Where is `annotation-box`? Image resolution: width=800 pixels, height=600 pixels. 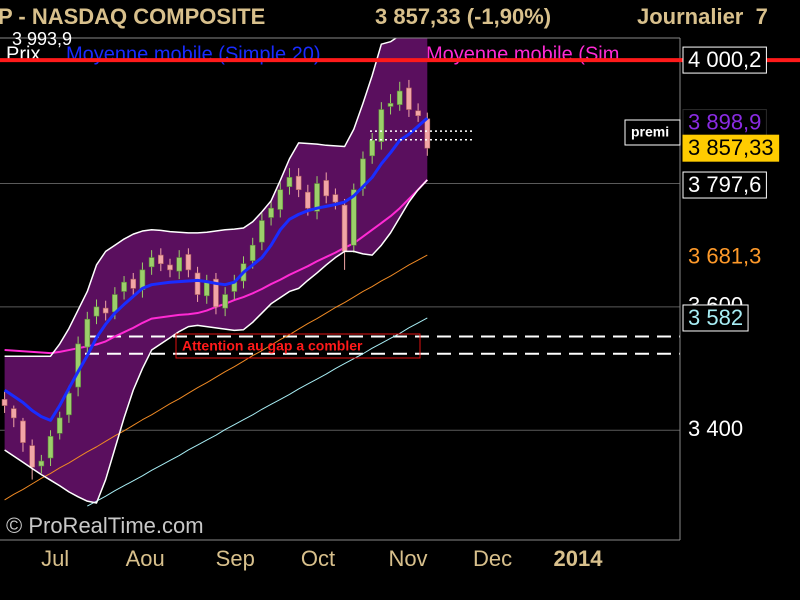
annotation-box is located at coordinates (298, 346).